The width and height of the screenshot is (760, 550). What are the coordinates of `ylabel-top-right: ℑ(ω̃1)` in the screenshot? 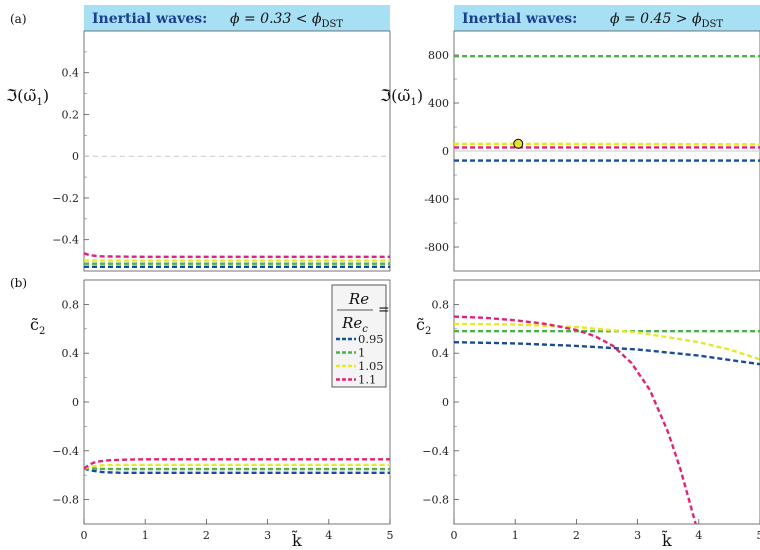 It's located at (401, 97).